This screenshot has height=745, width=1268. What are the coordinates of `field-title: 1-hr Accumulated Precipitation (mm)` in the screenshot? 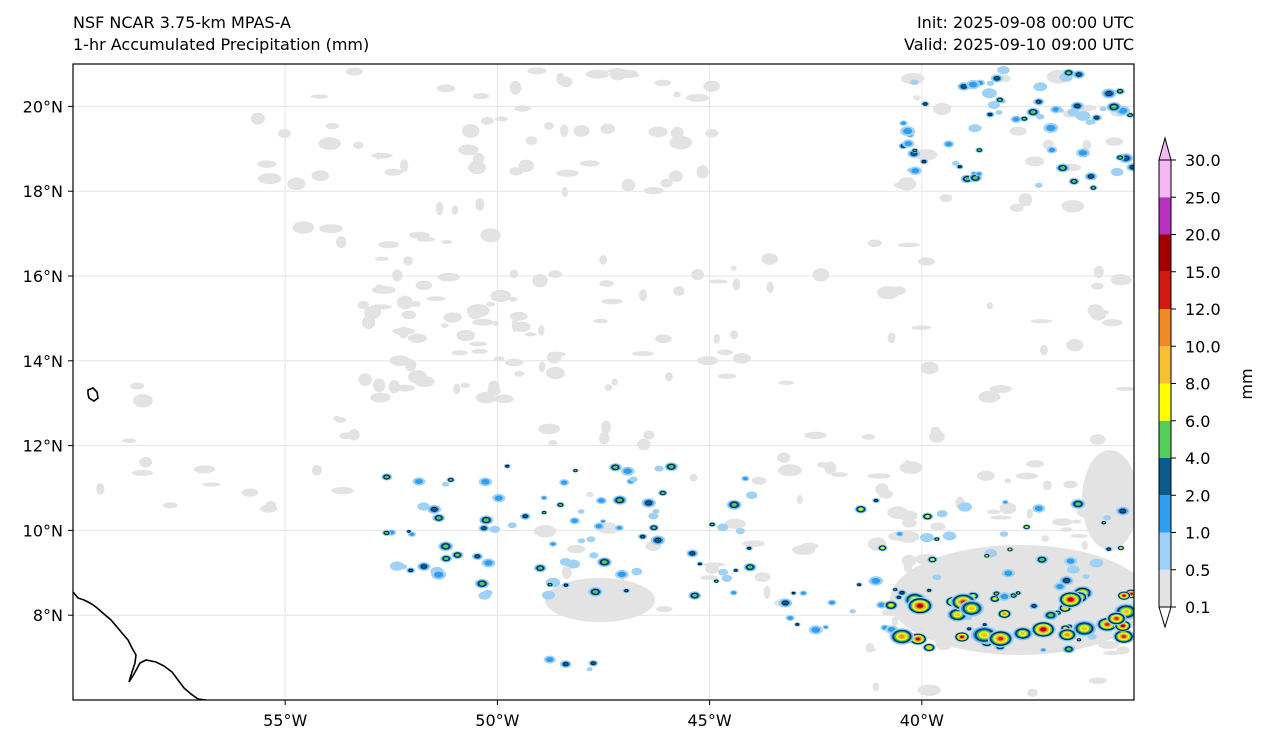 It's located at (221, 44).